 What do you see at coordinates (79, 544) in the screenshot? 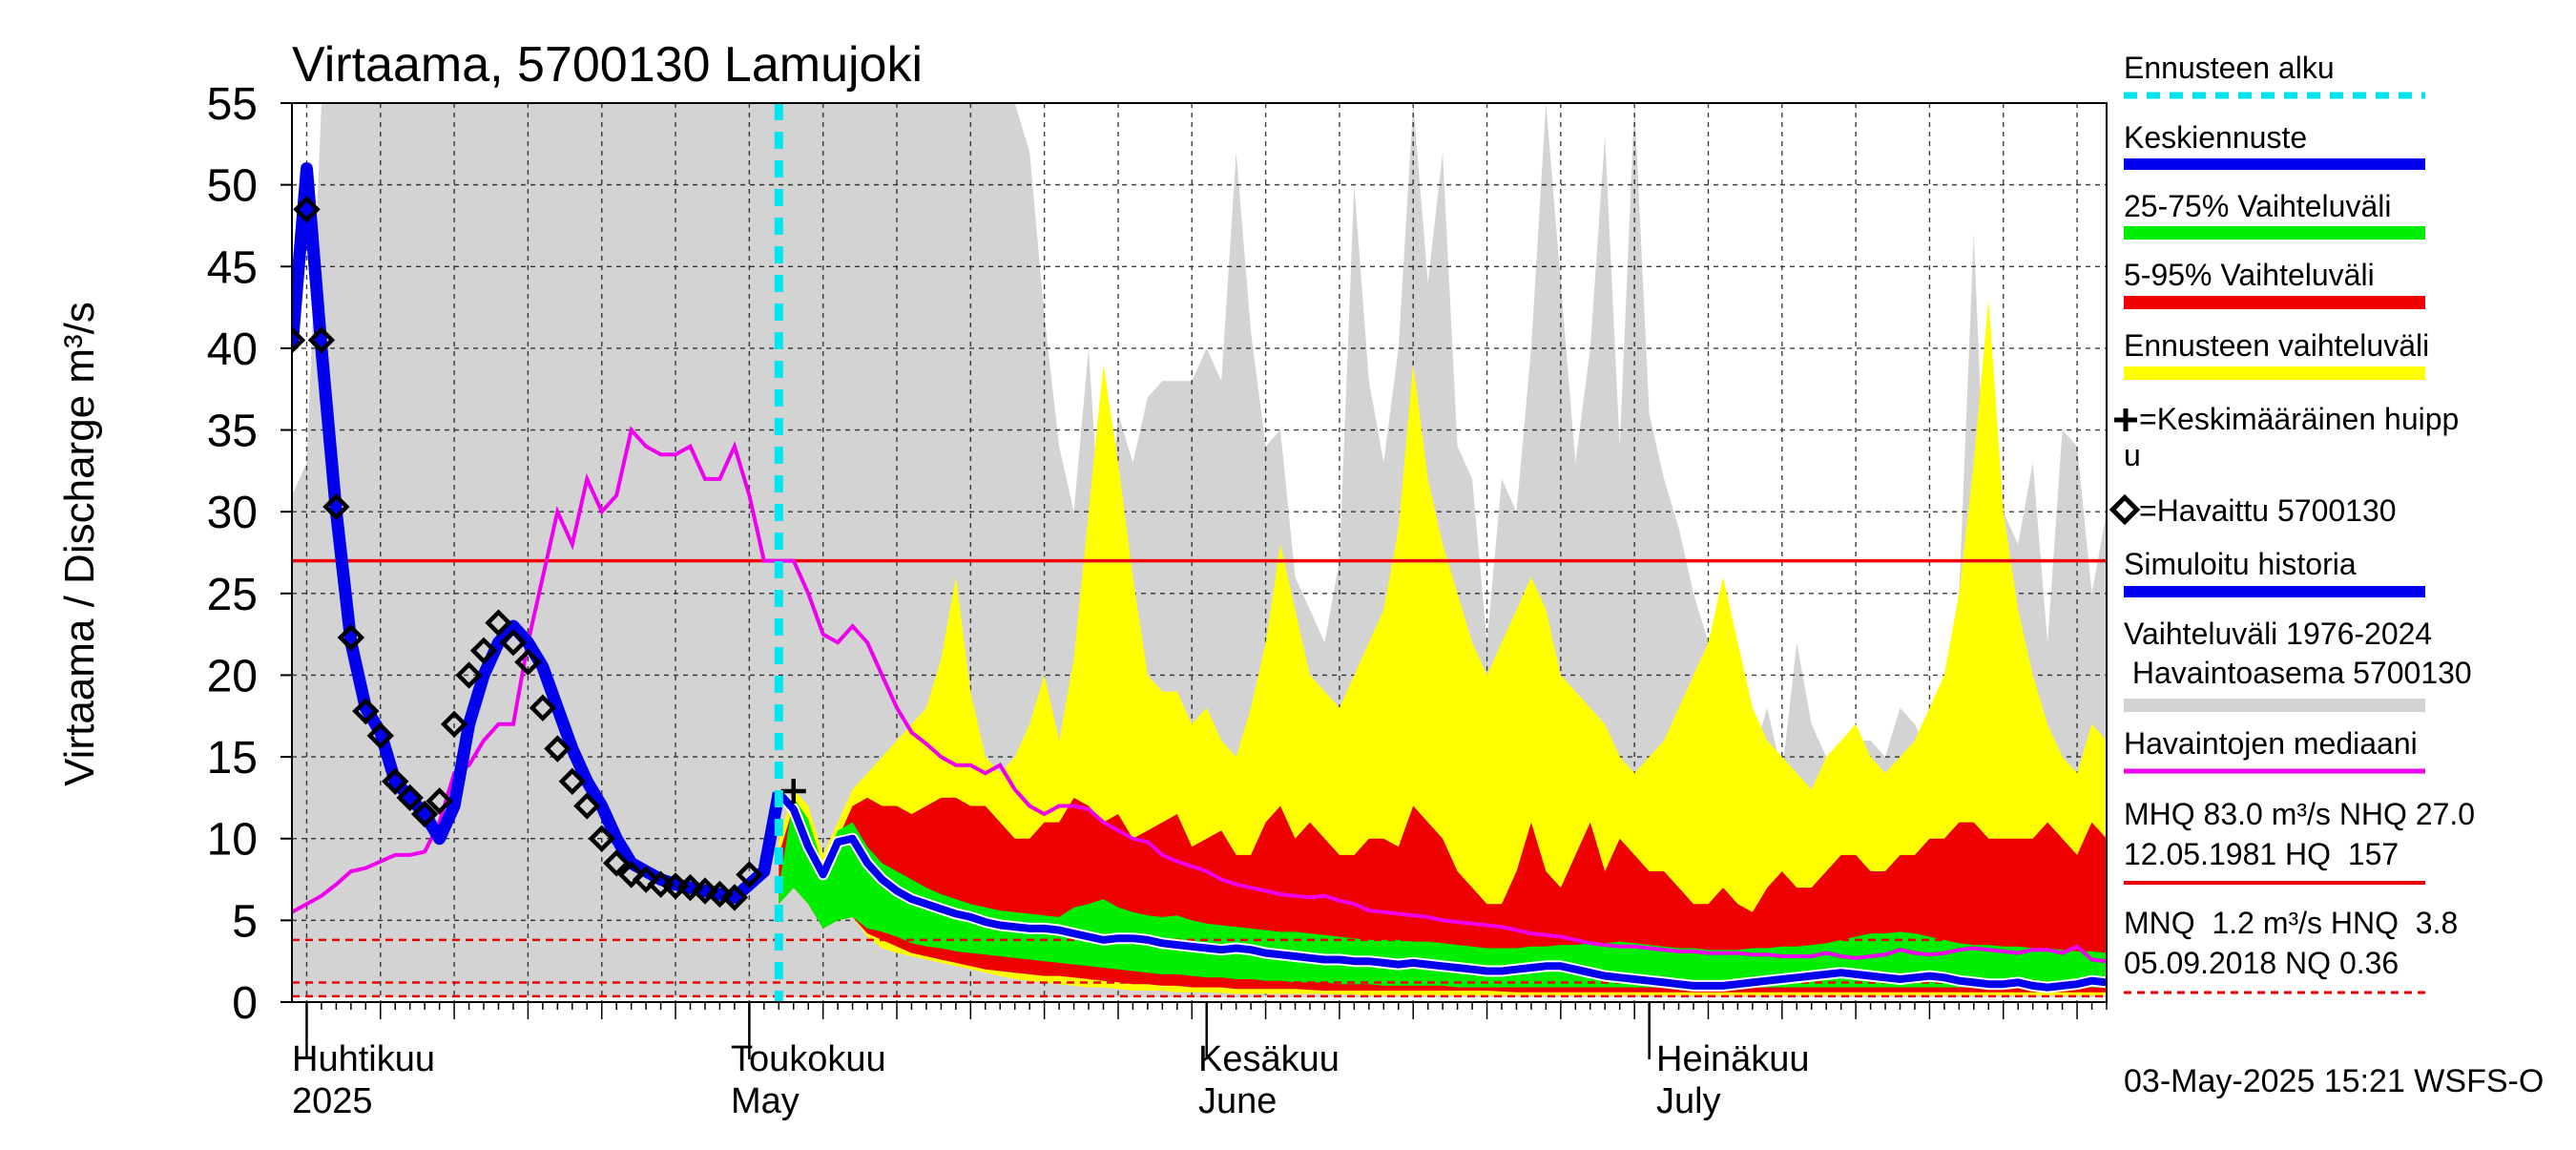
I see `y-axis-label: Virtaama / Discharge m³/s` at bounding box center [79, 544].